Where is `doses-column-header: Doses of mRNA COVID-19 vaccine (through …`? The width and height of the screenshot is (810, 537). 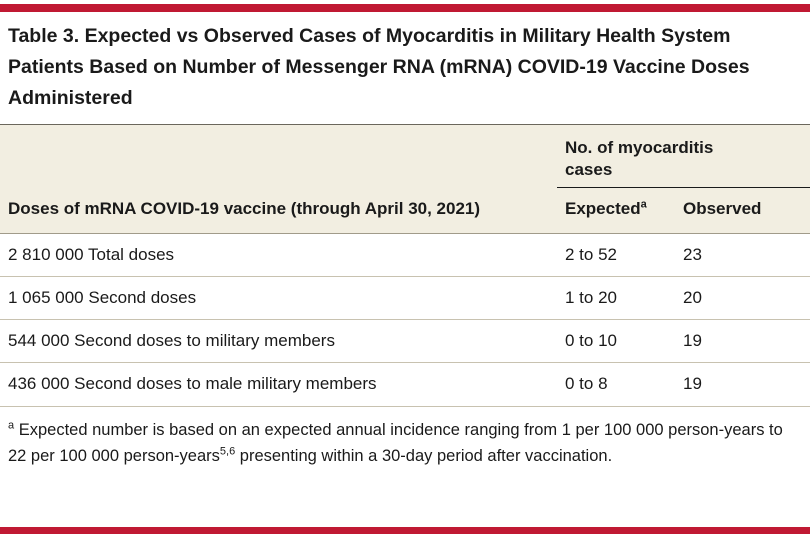
doses-column-header: Doses of mRNA COVID-19 vaccine (through … is located at coordinates (278, 179).